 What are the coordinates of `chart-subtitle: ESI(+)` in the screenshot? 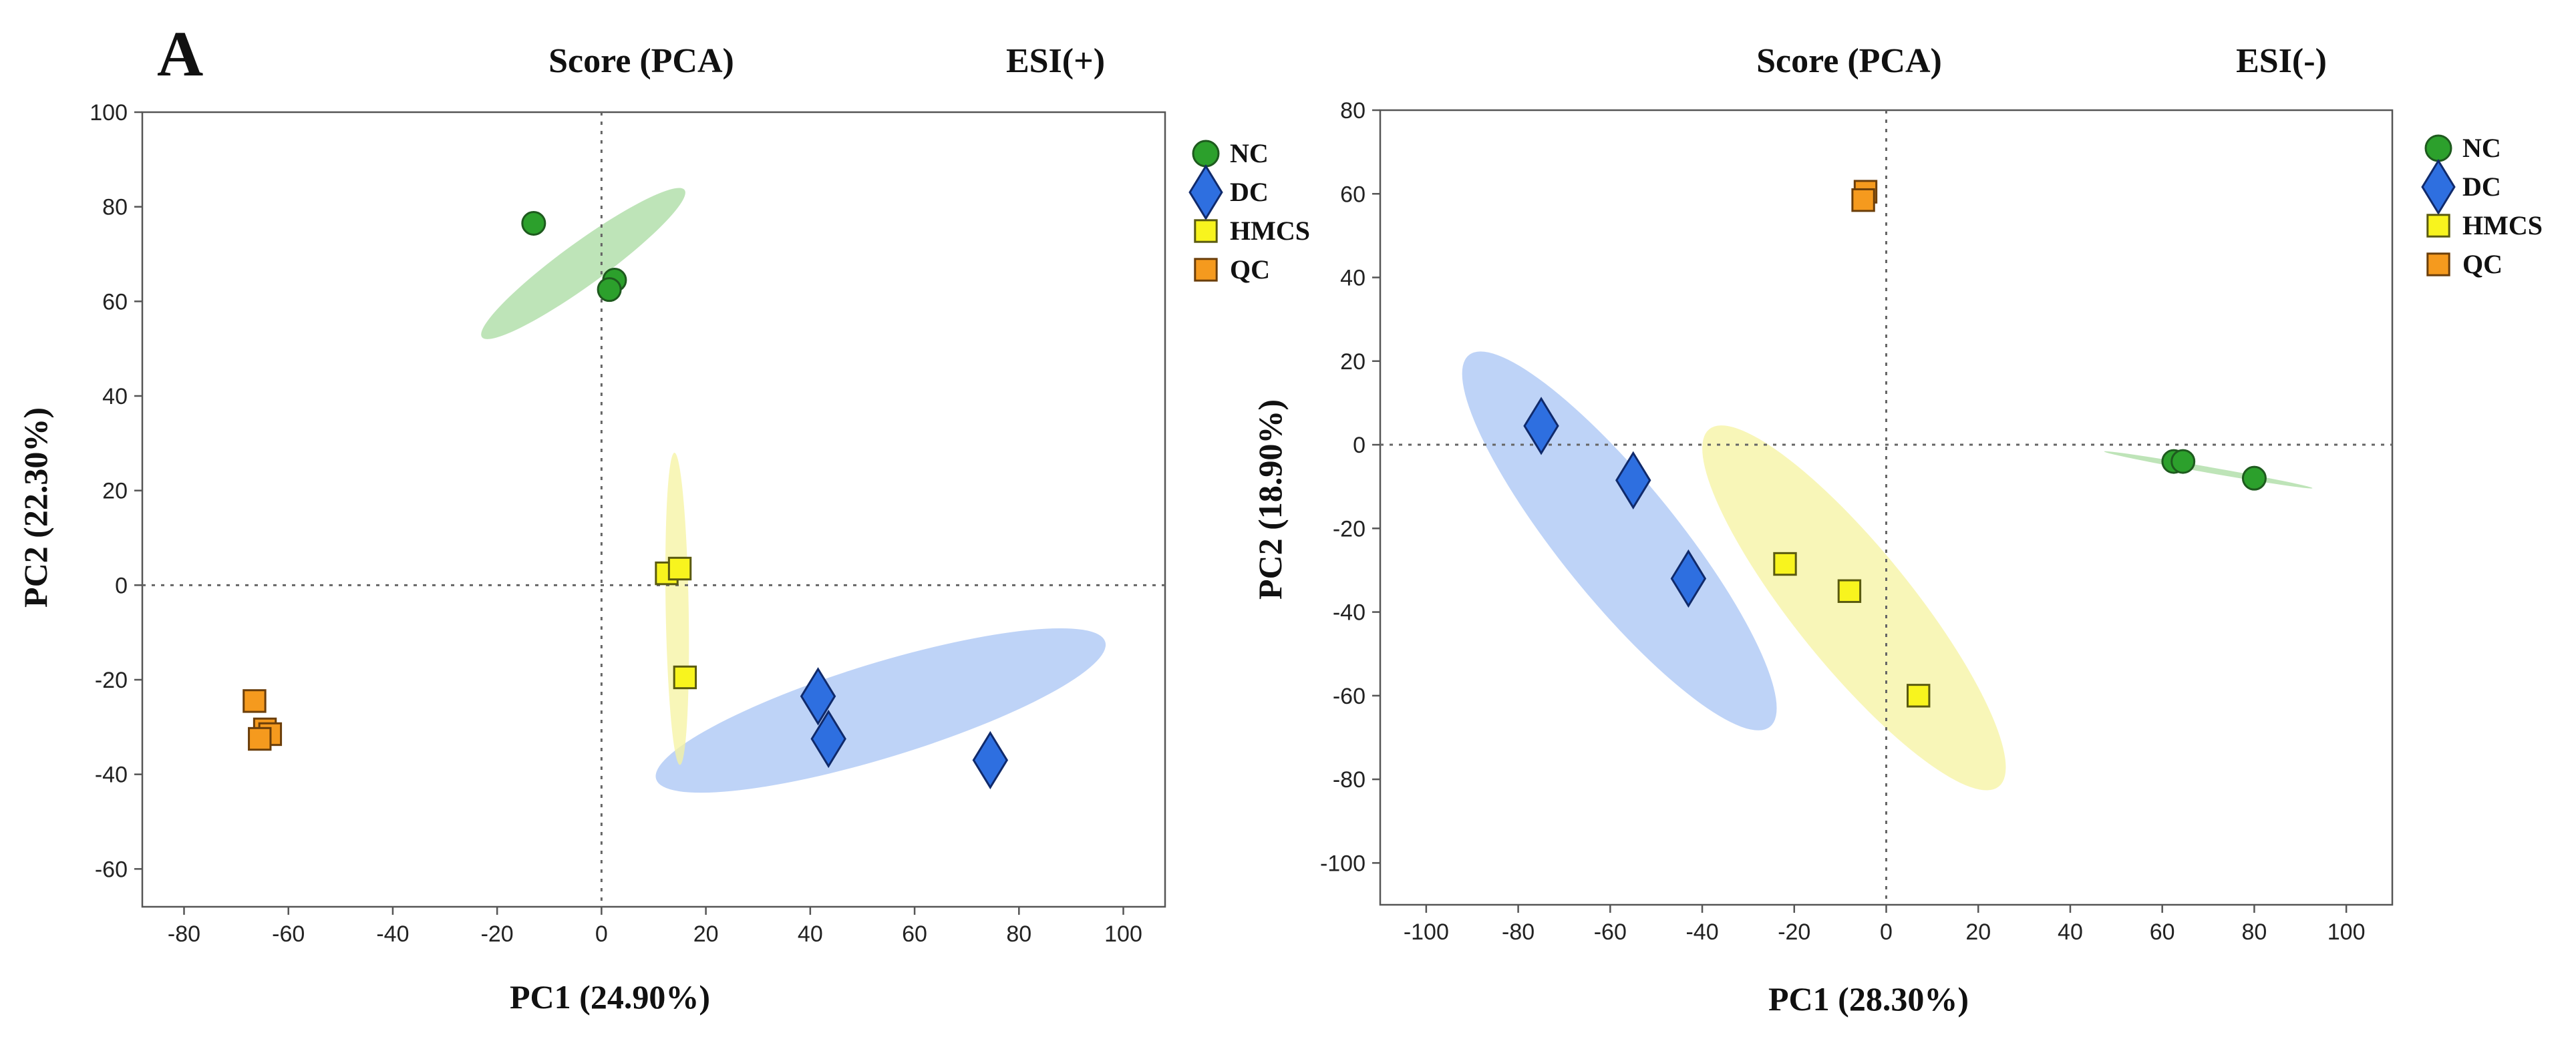 It's located at (1055, 61).